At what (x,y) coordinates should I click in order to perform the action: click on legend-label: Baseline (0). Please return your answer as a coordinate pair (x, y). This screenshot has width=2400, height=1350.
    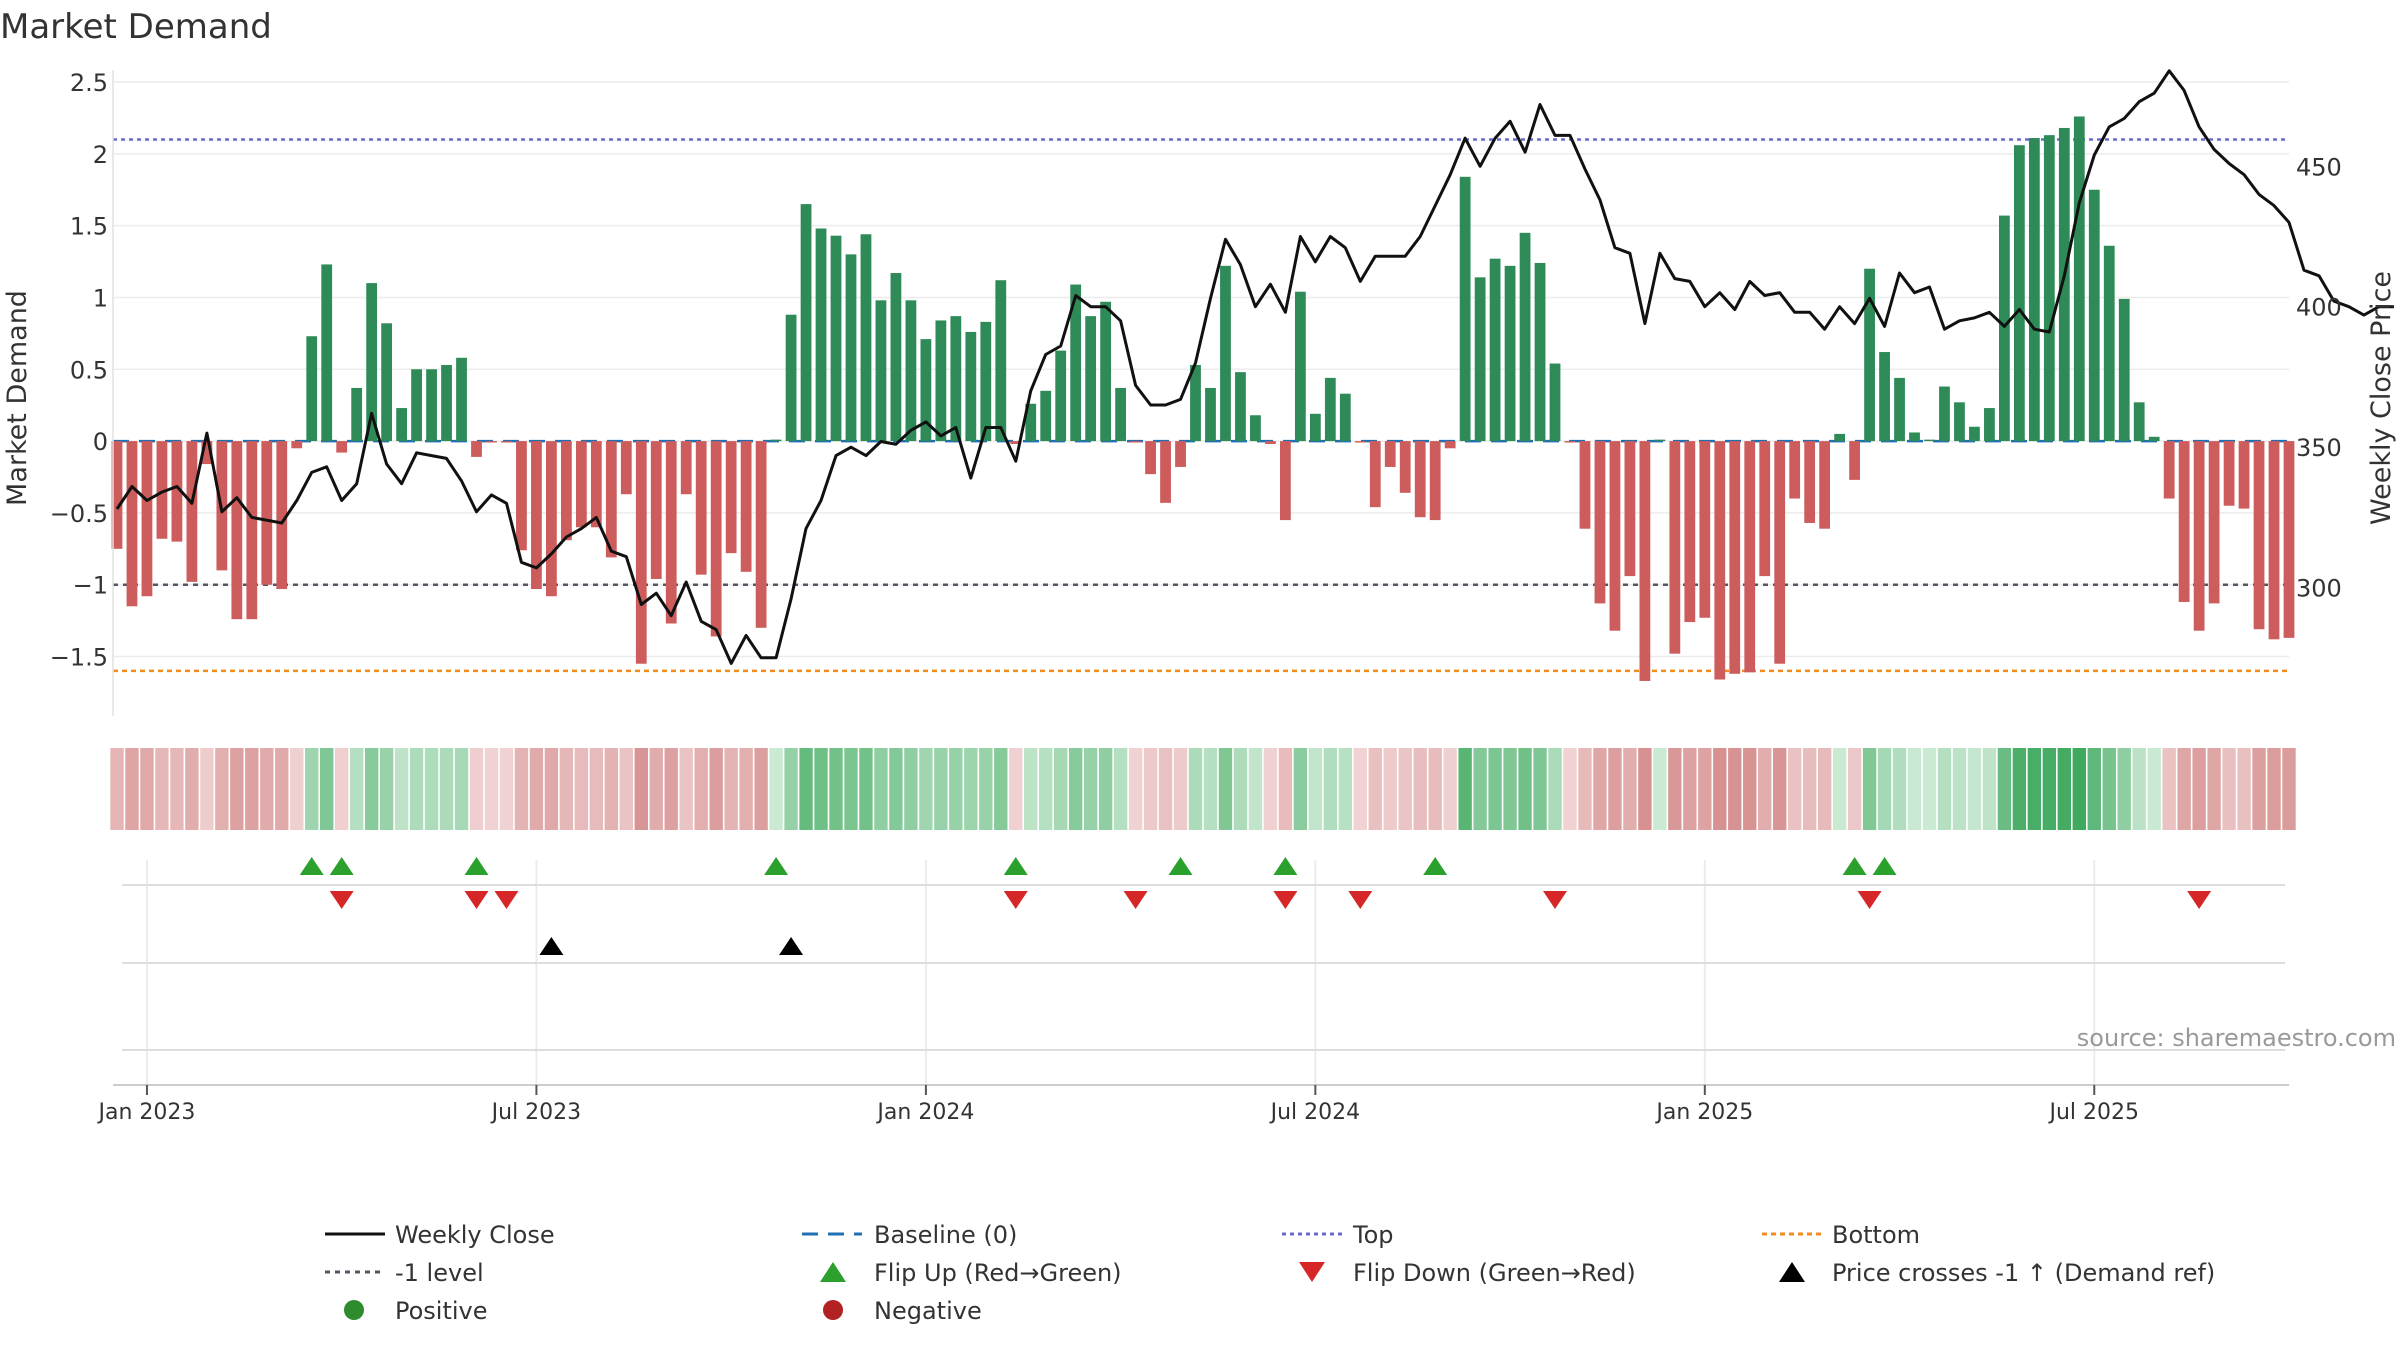
    Looking at the image, I should click on (945, 1235).